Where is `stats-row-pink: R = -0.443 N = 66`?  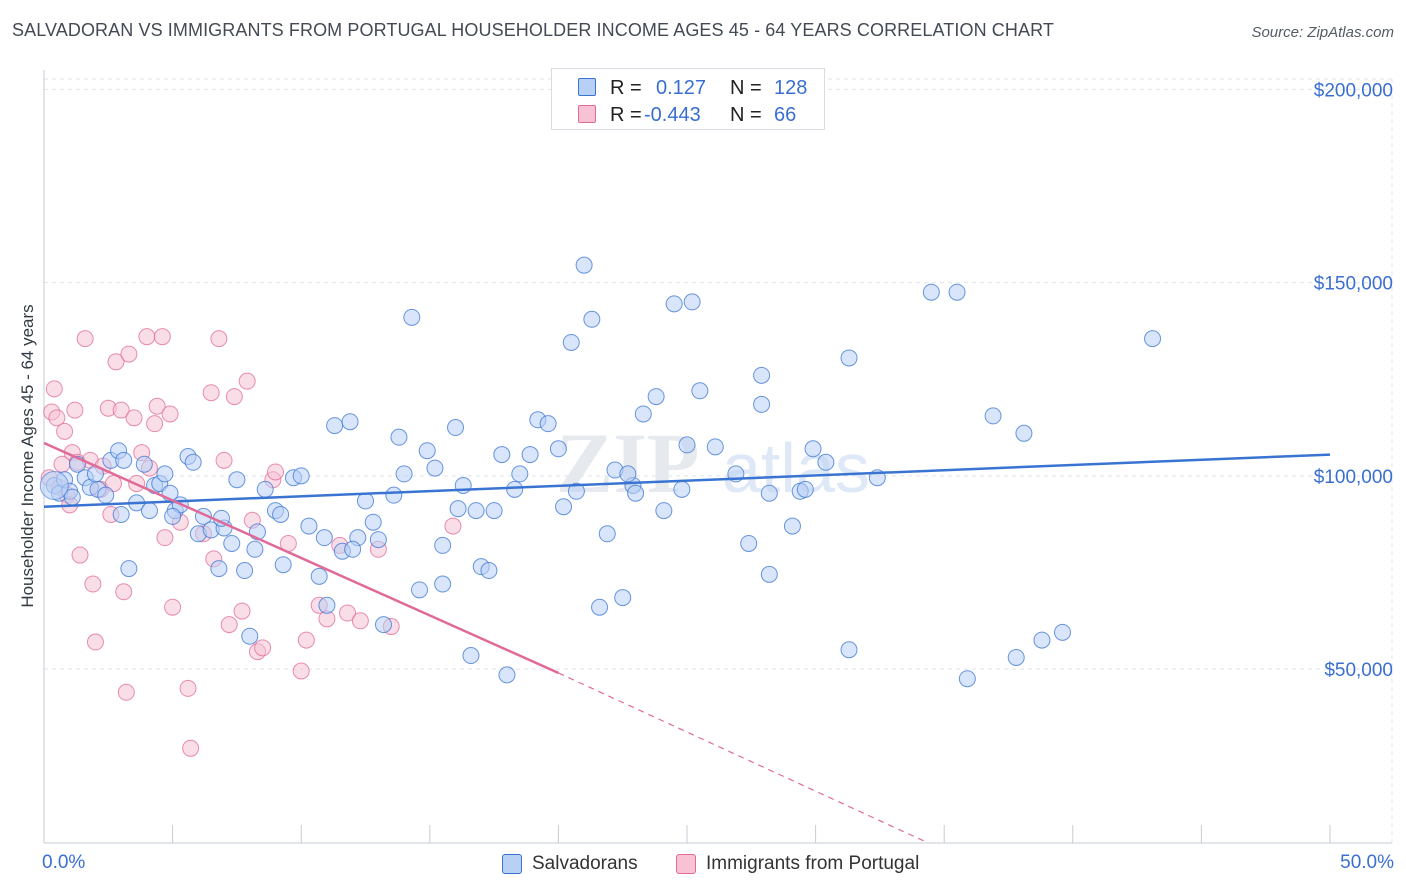 stats-row-pink: R = -0.443 N = 66 is located at coordinates (688, 114).